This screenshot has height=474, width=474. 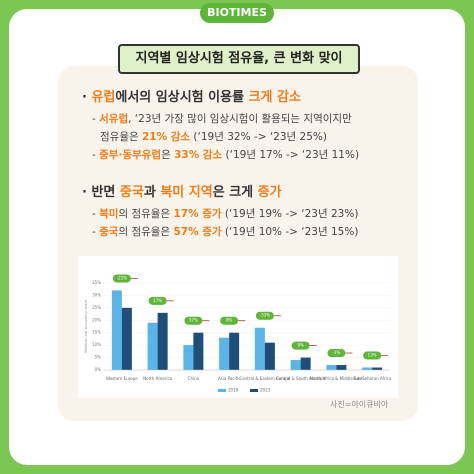 What do you see at coordinates (122, 378) in the screenshot?
I see `x-tick-label: Western Europe` at bounding box center [122, 378].